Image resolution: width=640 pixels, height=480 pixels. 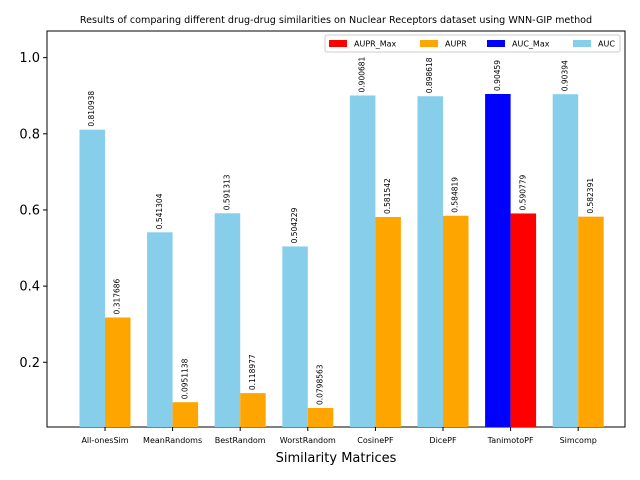 I want to click on x-tick-label-6: TanimotoPF, so click(x=510, y=440).